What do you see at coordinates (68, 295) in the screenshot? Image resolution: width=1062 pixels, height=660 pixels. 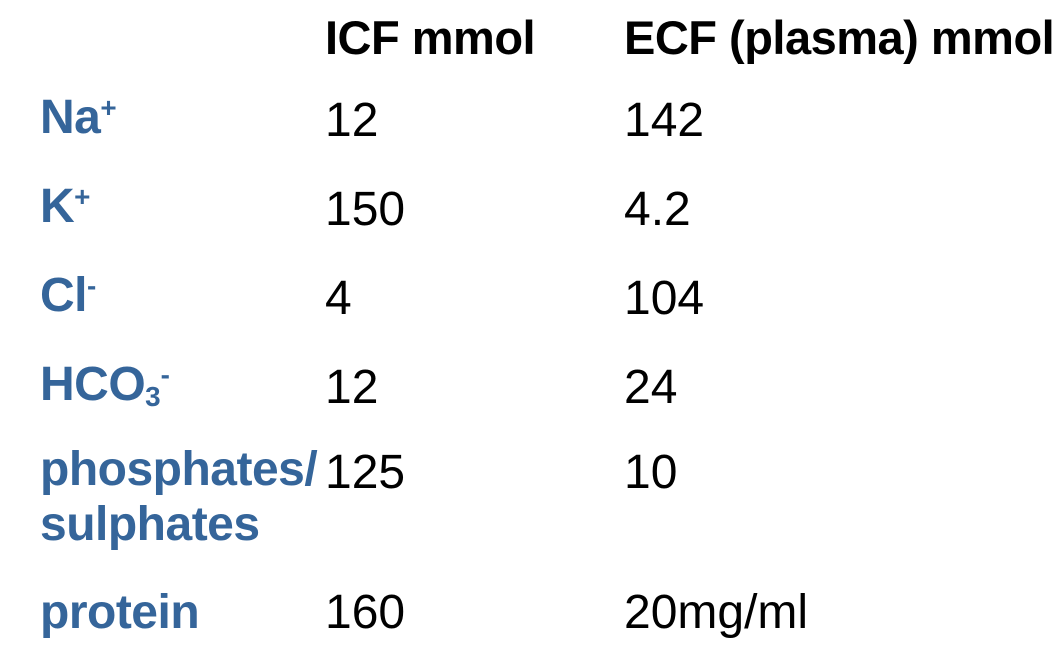 I see `row-label-chloride-text: Cl-` at bounding box center [68, 295].